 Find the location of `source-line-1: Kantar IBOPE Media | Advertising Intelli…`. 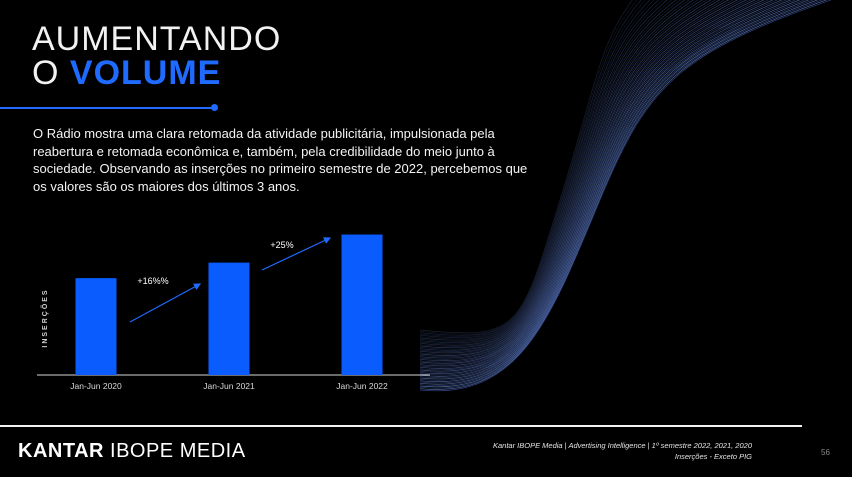

source-line-1: Kantar IBOPE Media | Advertising Intelli… is located at coordinates (622, 445).